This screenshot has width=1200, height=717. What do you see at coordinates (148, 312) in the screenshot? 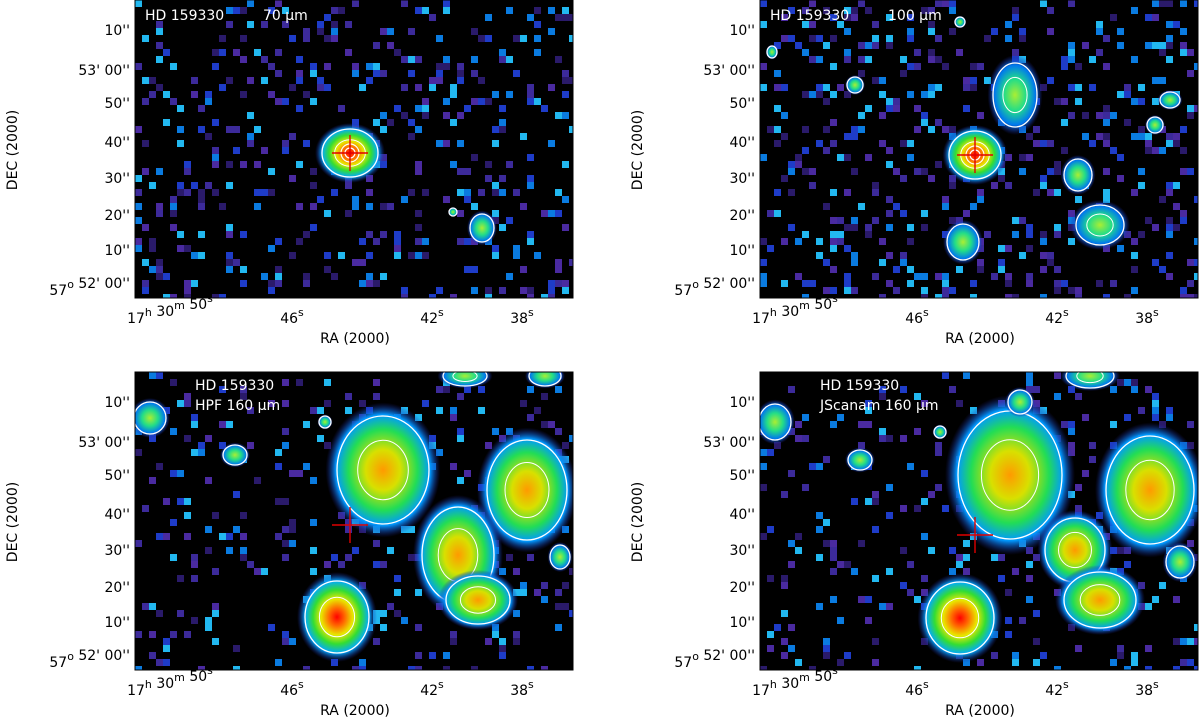
I see `tick-label-sup: h` at bounding box center [148, 312].